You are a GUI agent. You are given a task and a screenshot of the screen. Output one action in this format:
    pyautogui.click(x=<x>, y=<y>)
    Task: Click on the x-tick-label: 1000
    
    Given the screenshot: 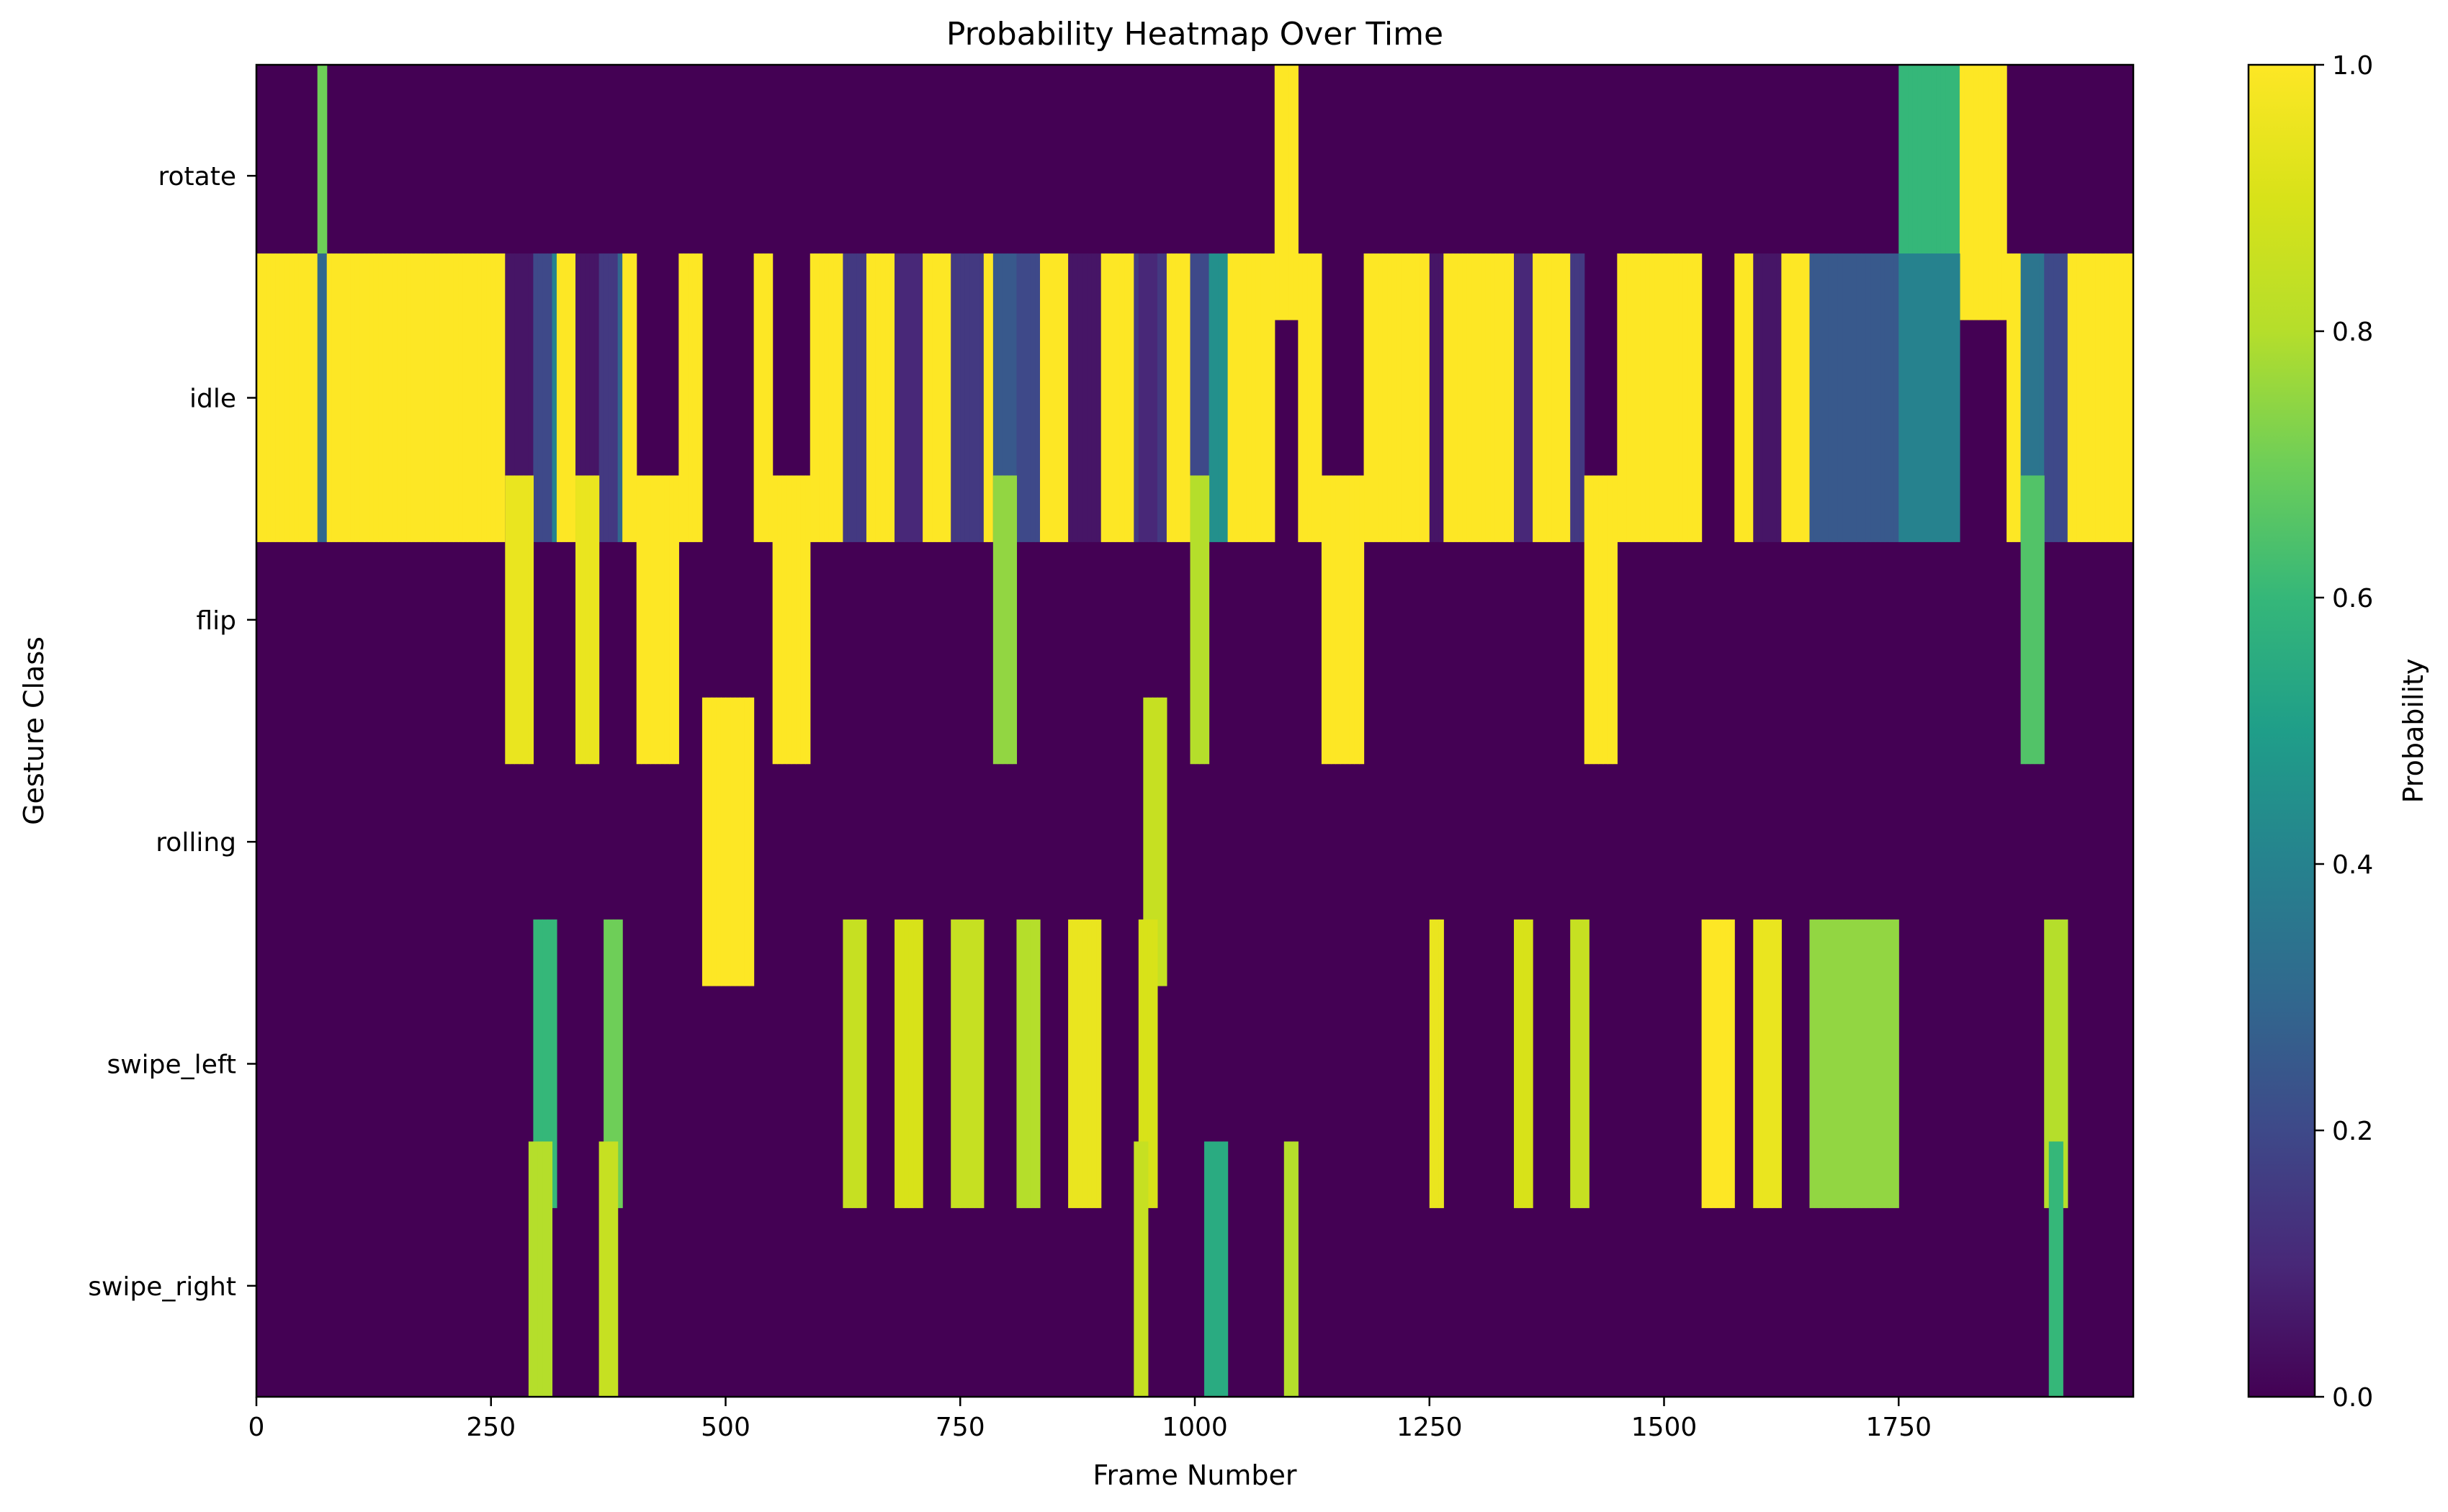 What is the action you would take?
    pyautogui.click(x=1195, y=1427)
    